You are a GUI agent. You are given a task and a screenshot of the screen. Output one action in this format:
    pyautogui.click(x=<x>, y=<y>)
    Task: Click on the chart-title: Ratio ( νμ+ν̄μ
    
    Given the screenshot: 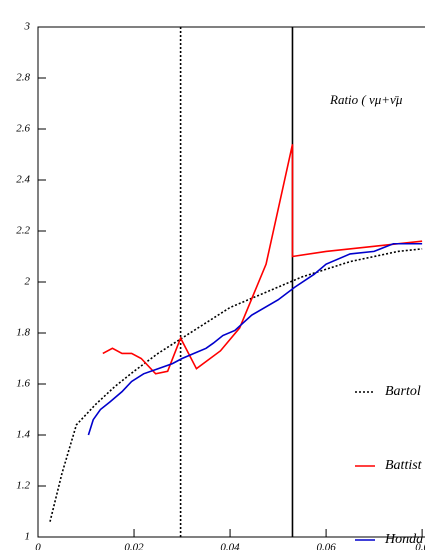 What is the action you would take?
    pyautogui.click(x=366, y=99)
    